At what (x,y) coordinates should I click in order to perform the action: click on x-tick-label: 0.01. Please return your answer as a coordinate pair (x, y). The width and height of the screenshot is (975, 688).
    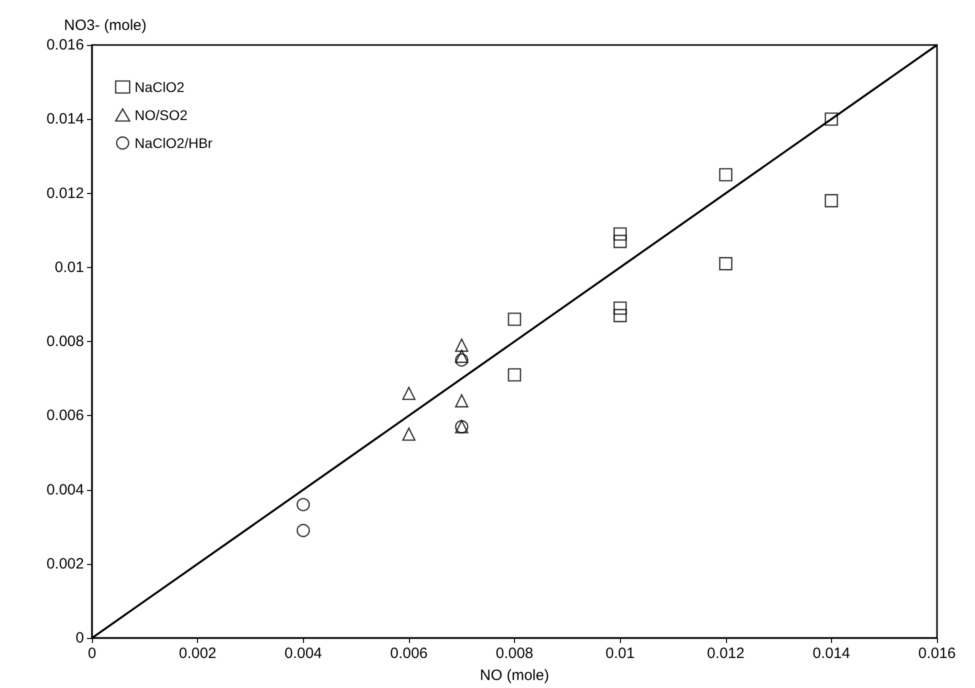
    Looking at the image, I should click on (620, 653).